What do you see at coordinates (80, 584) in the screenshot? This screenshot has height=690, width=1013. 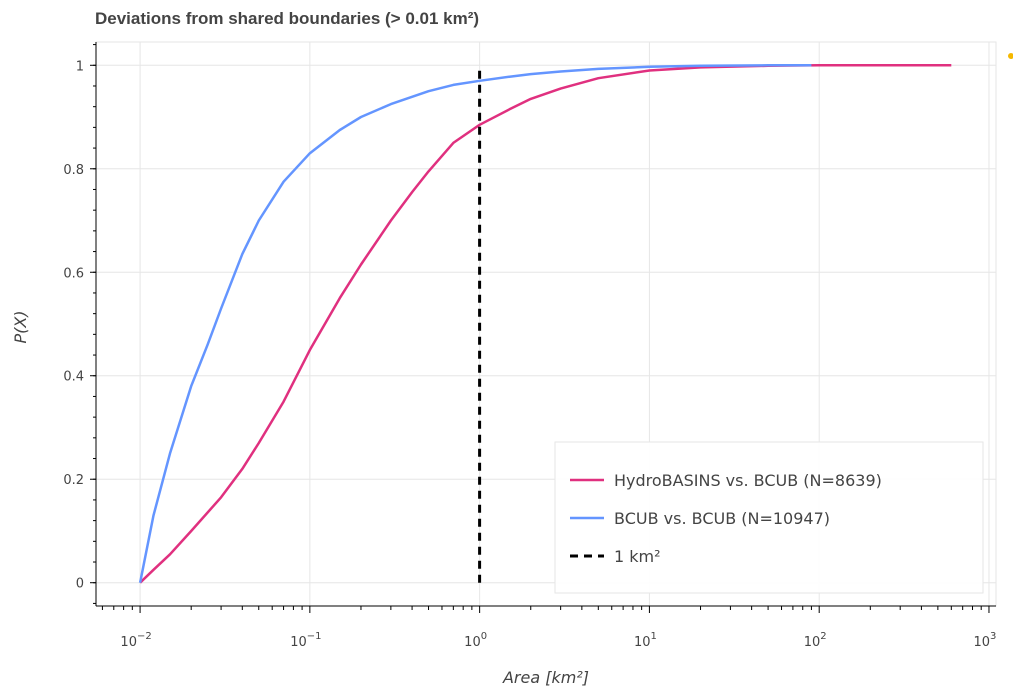 I see `y-tick-label-0: 0` at bounding box center [80, 584].